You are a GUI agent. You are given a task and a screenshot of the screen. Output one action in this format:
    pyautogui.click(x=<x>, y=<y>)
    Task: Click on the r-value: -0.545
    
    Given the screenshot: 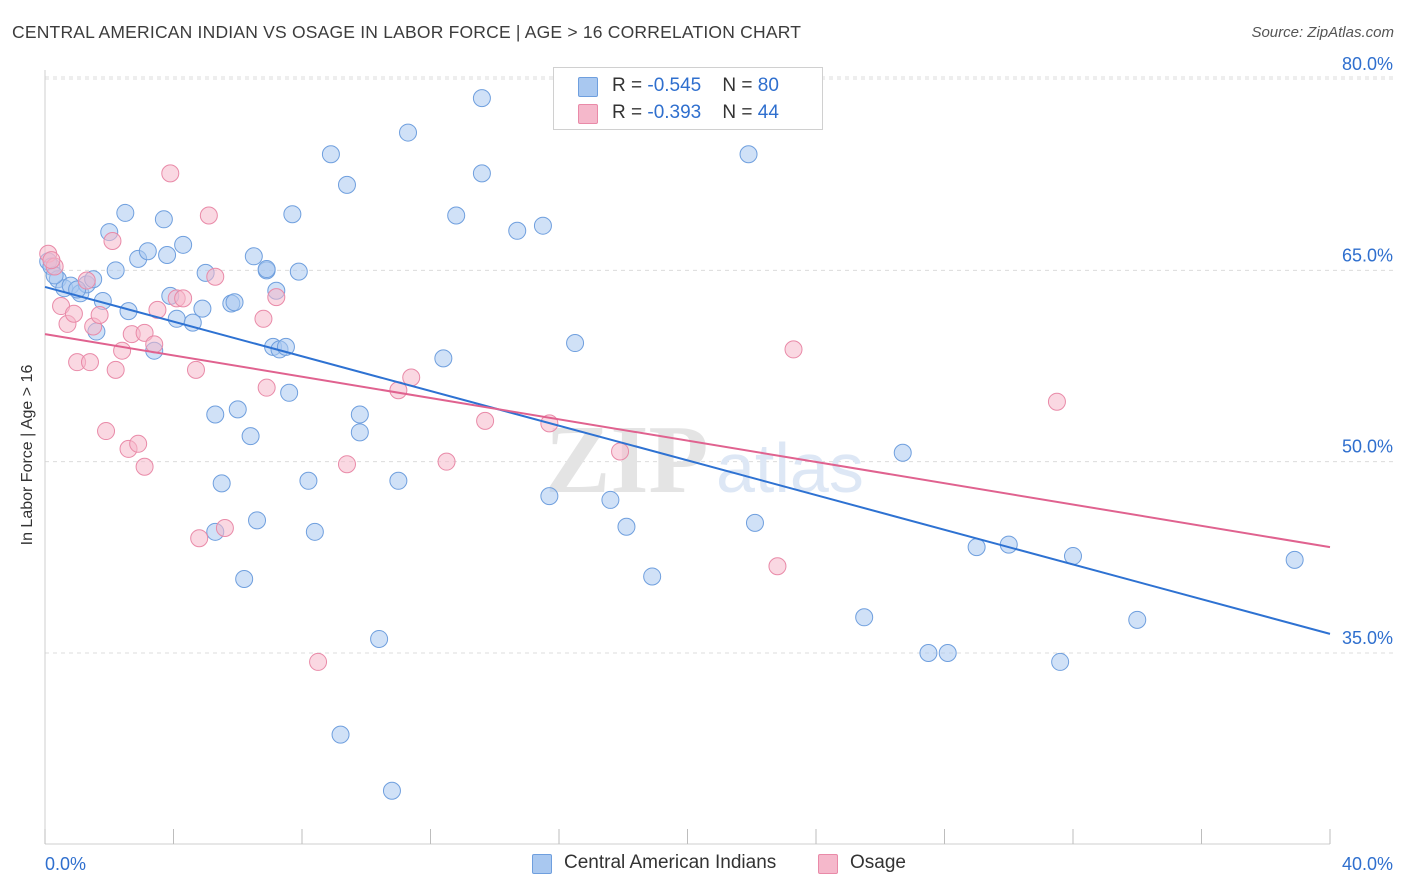 What is the action you would take?
    pyautogui.click(x=674, y=85)
    